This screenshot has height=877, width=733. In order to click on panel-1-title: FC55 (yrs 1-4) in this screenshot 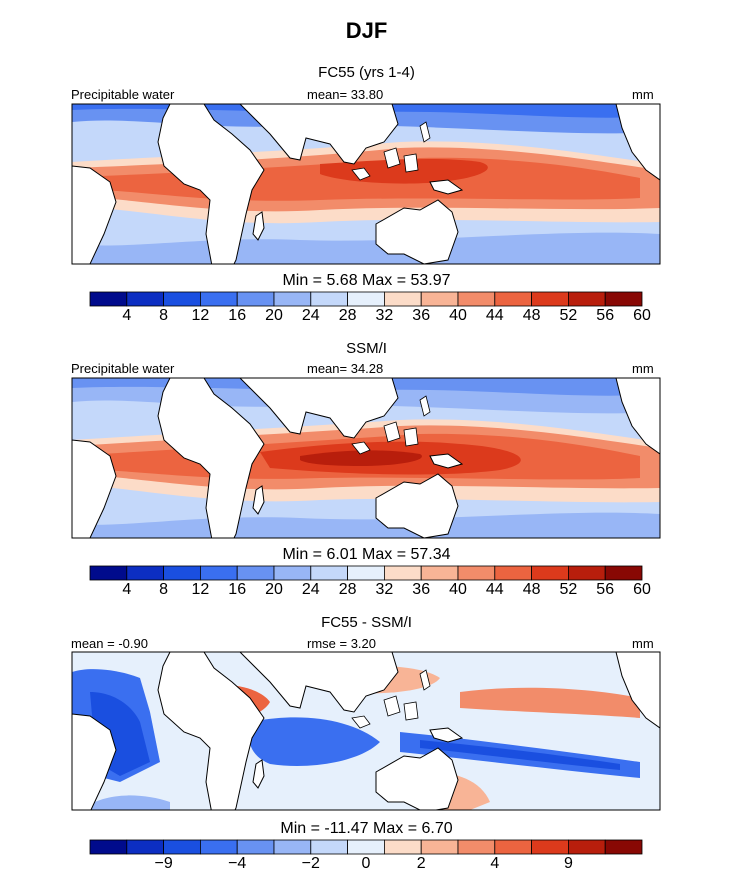, I will do `click(366, 72)`.